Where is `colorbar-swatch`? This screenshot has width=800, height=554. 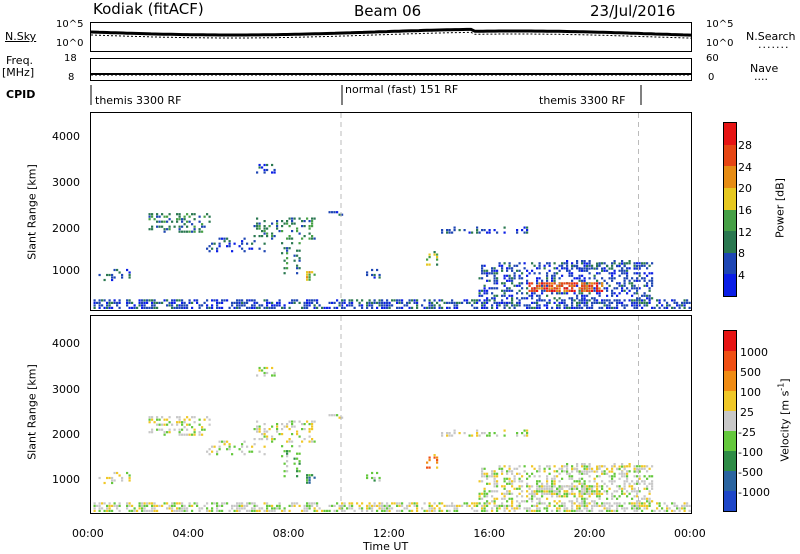
colorbar-swatch is located at coordinates (730, 461).